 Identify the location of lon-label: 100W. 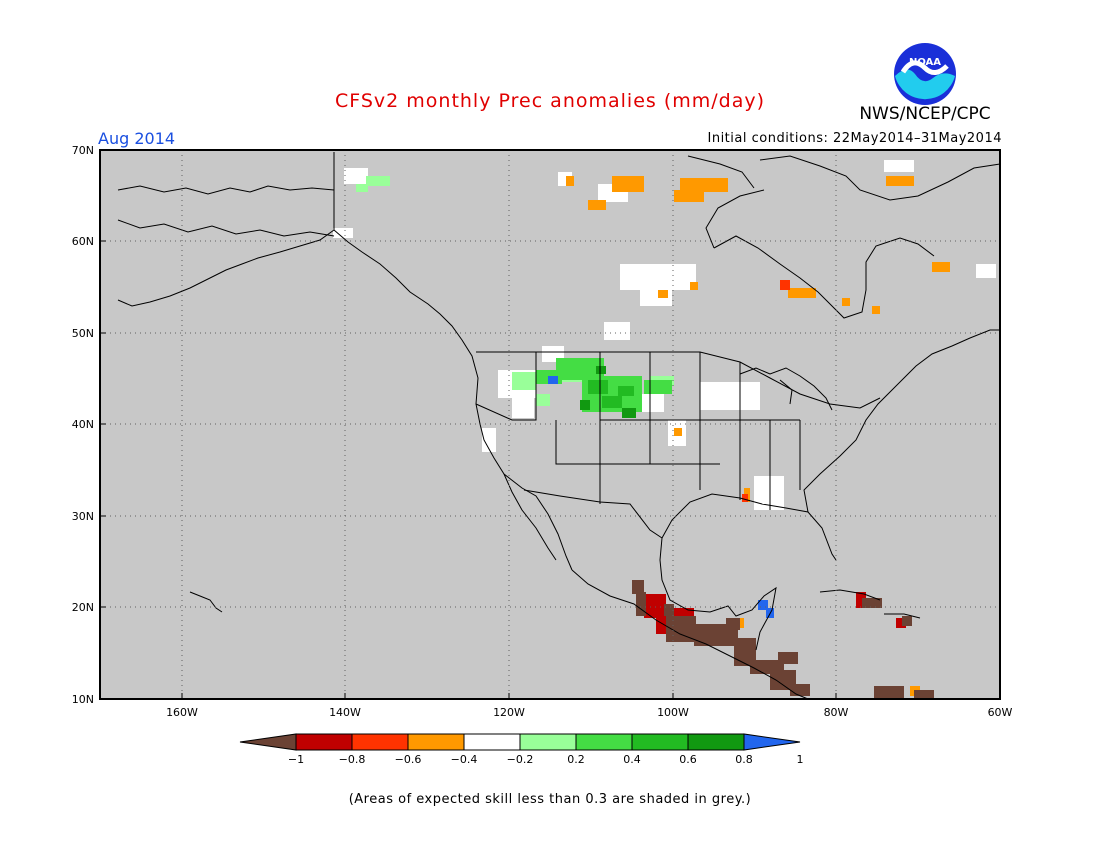
(673, 712).